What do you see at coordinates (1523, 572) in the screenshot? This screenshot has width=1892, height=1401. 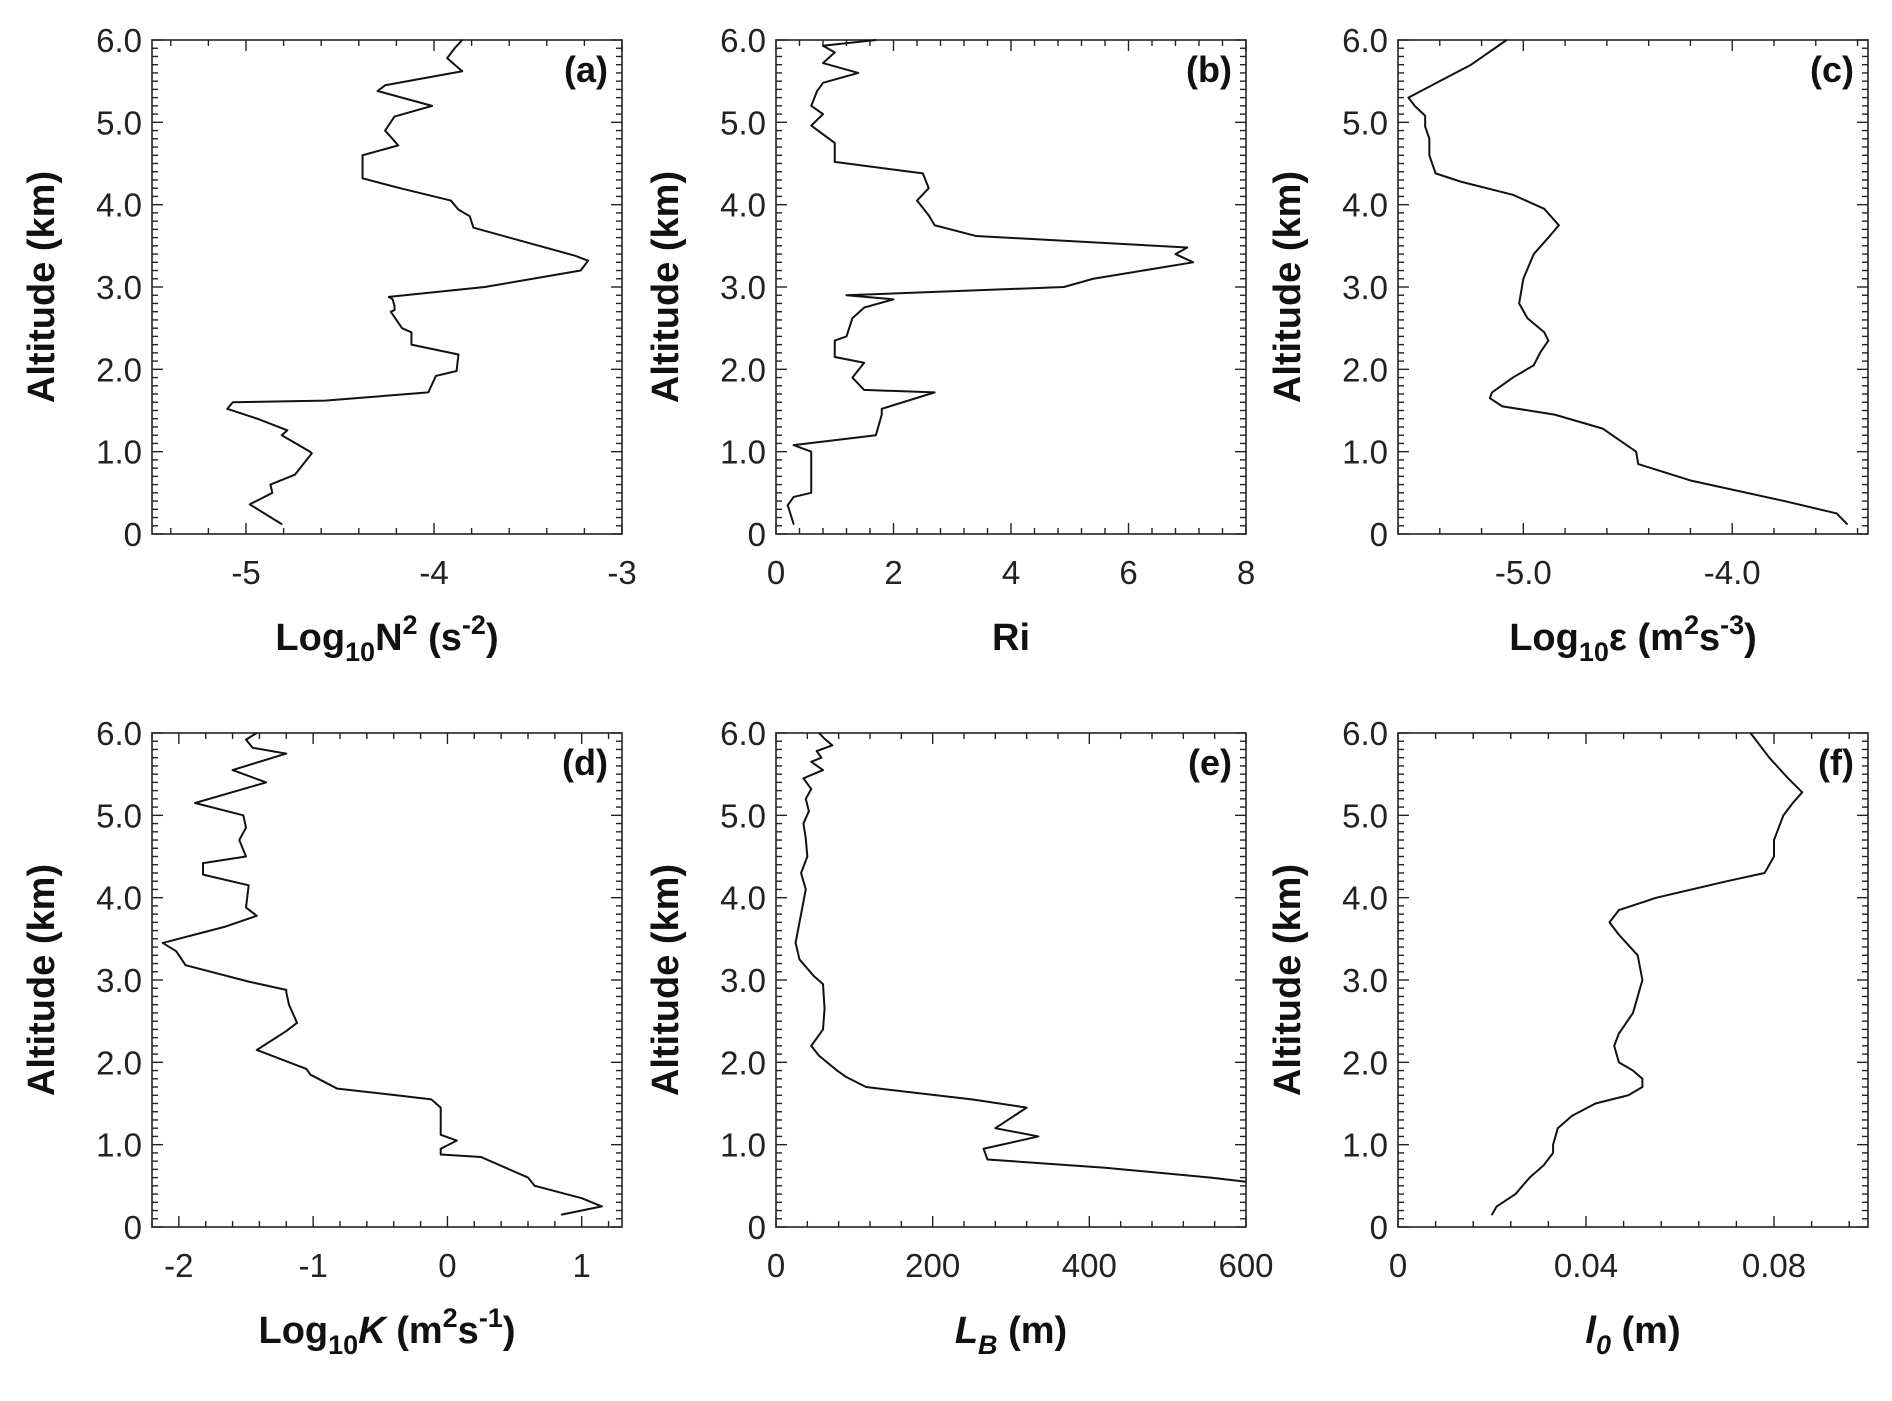 I see `panel-c-xtick-label: -5.0` at bounding box center [1523, 572].